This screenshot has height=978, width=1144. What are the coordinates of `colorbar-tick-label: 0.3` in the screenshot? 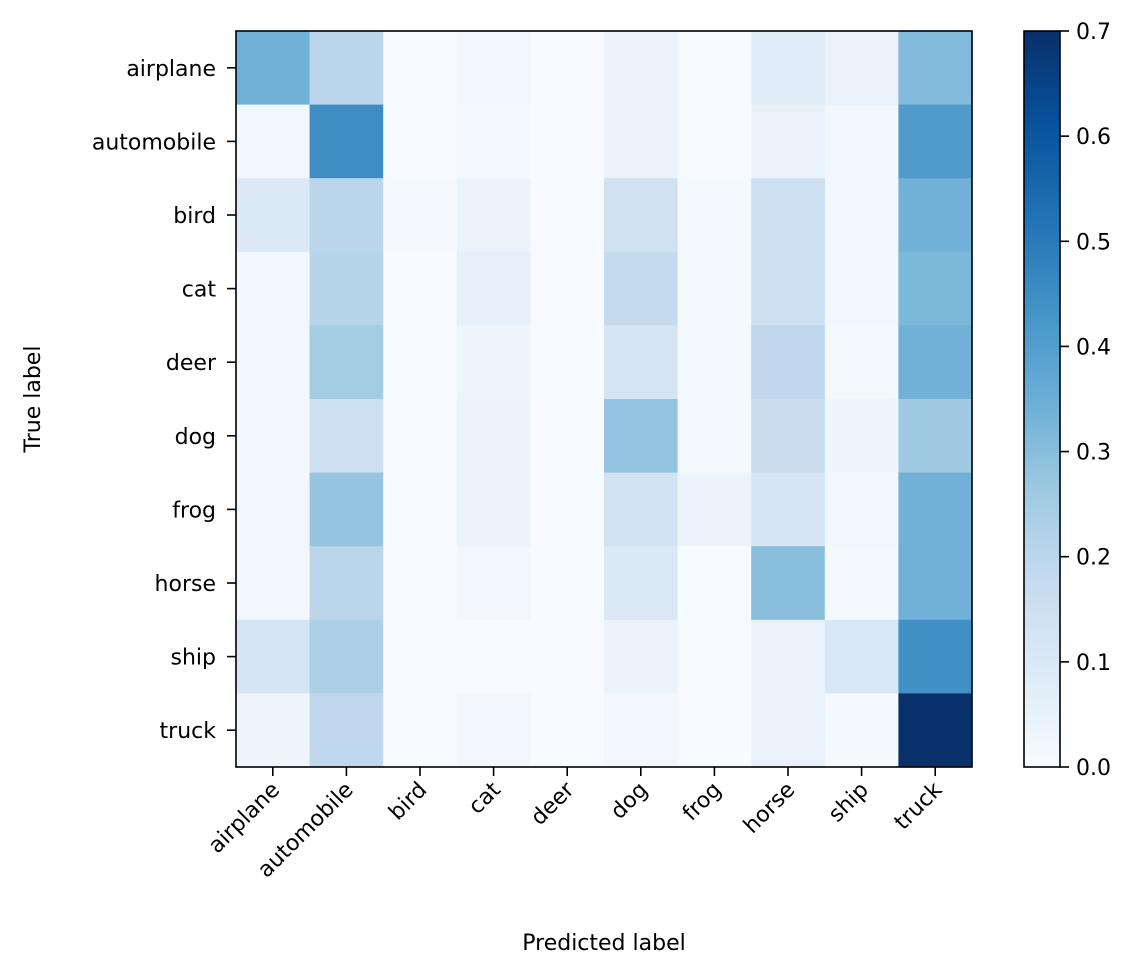 It's located at (1093, 453).